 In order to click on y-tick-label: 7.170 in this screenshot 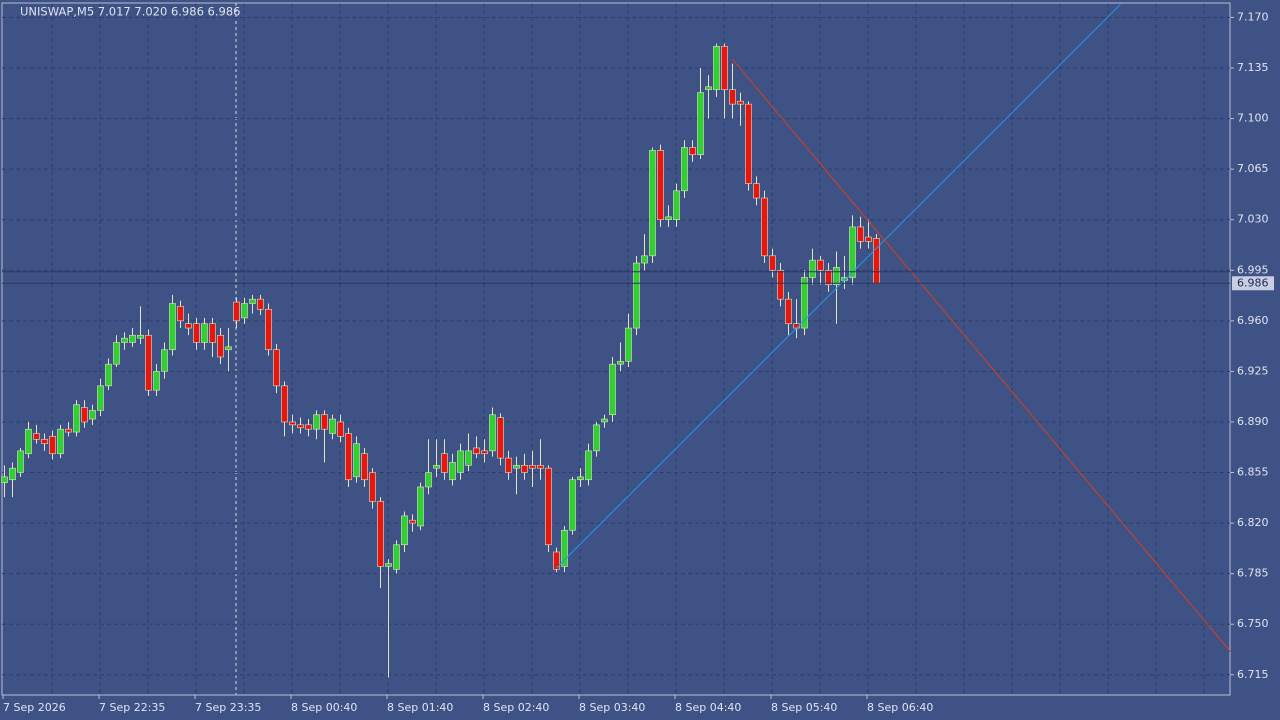, I will do `click(1253, 16)`.